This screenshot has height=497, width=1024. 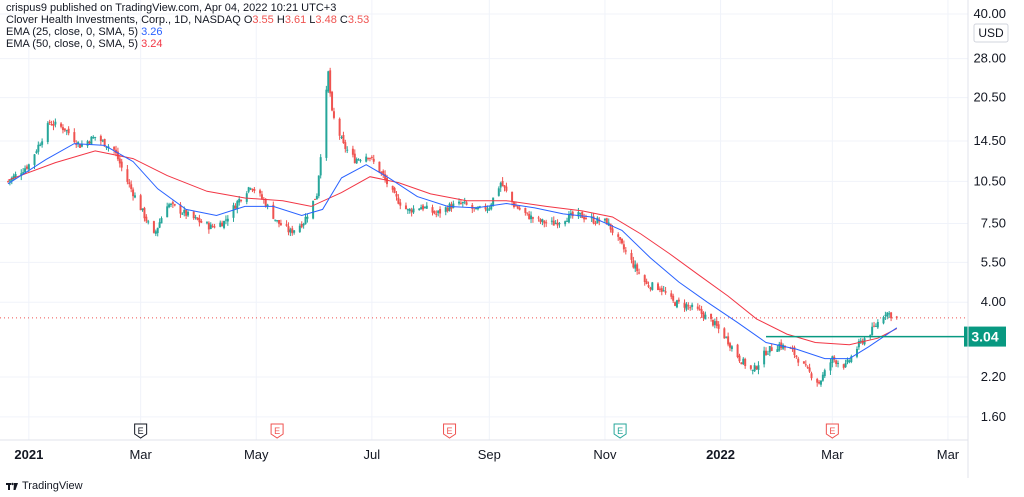 I want to click on footer-brand: TradingView, so click(x=52, y=486).